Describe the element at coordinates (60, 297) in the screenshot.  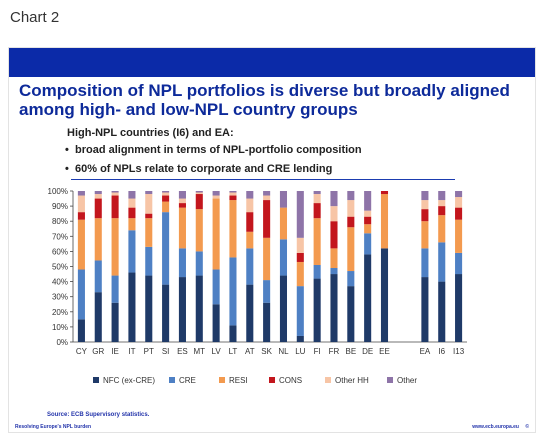
I see `y-tick-label: 30%` at that location.